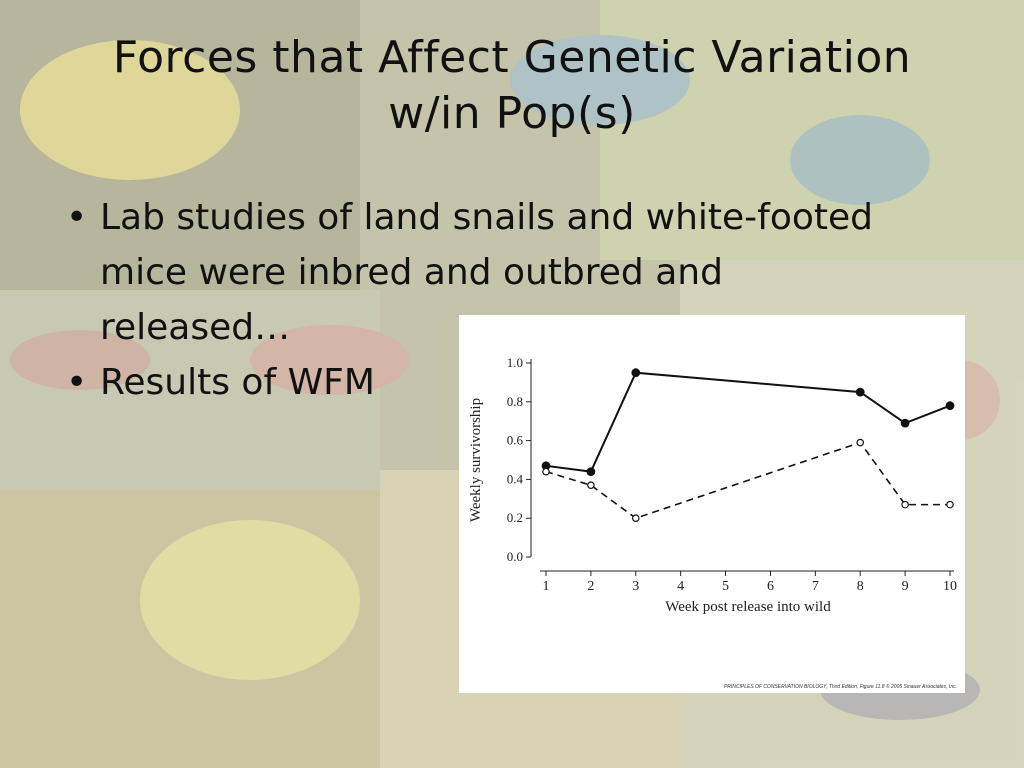 This screenshot has height=768, width=1024. Describe the element at coordinates (635, 586) in the screenshot. I see `x-tick-label: 3` at that location.